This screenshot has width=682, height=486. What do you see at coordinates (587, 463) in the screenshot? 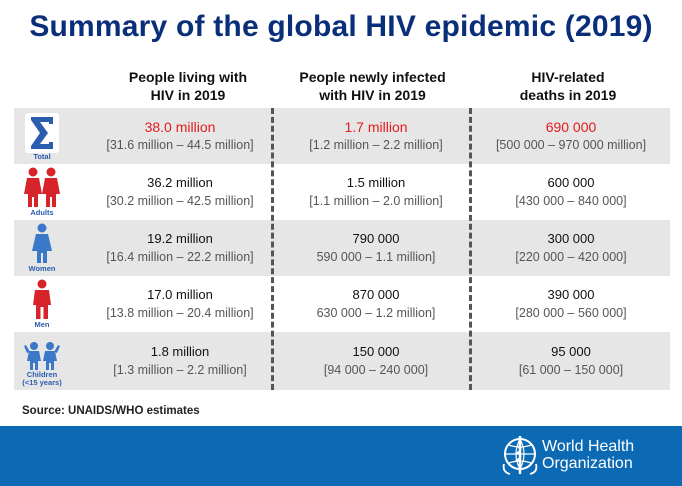
I see `organization-name-line: Organization` at bounding box center [587, 463].